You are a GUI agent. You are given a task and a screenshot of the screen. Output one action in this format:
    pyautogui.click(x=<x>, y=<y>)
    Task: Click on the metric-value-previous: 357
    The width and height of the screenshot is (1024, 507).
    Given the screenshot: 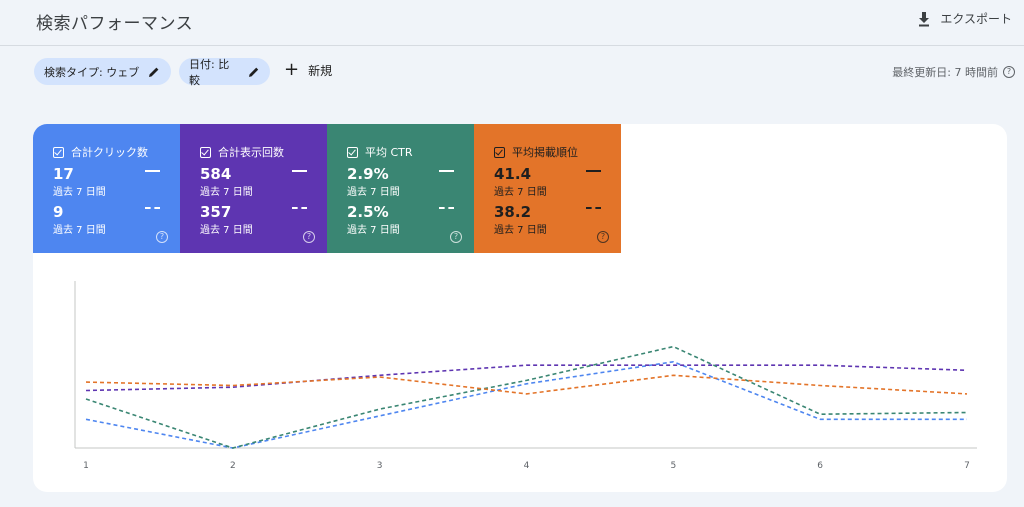 What is the action you would take?
    pyautogui.click(x=216, y=212)
    